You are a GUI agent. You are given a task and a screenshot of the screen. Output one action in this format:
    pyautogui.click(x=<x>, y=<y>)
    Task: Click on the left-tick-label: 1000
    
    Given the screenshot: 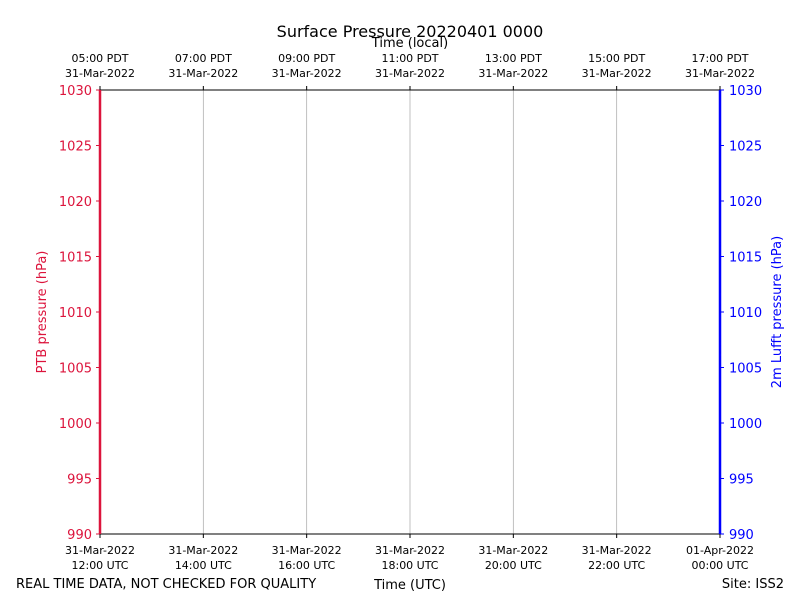 What is the action you would take?
    pyautogui.click(x=75, y=424)
    